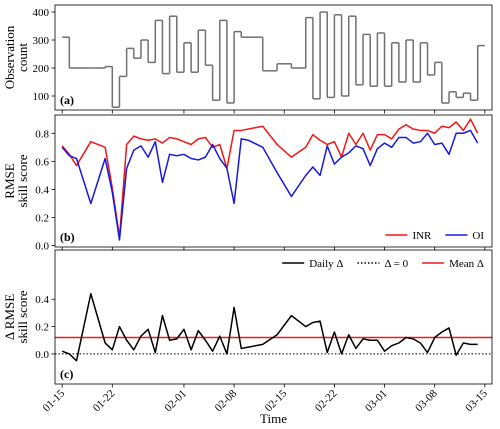 The width and height of the screenshot is (500, 429). What do you see at coordinates (476, 400) in the screenshot?
I see `x-tick-label: 03-15` at bounding box center [476, 400].